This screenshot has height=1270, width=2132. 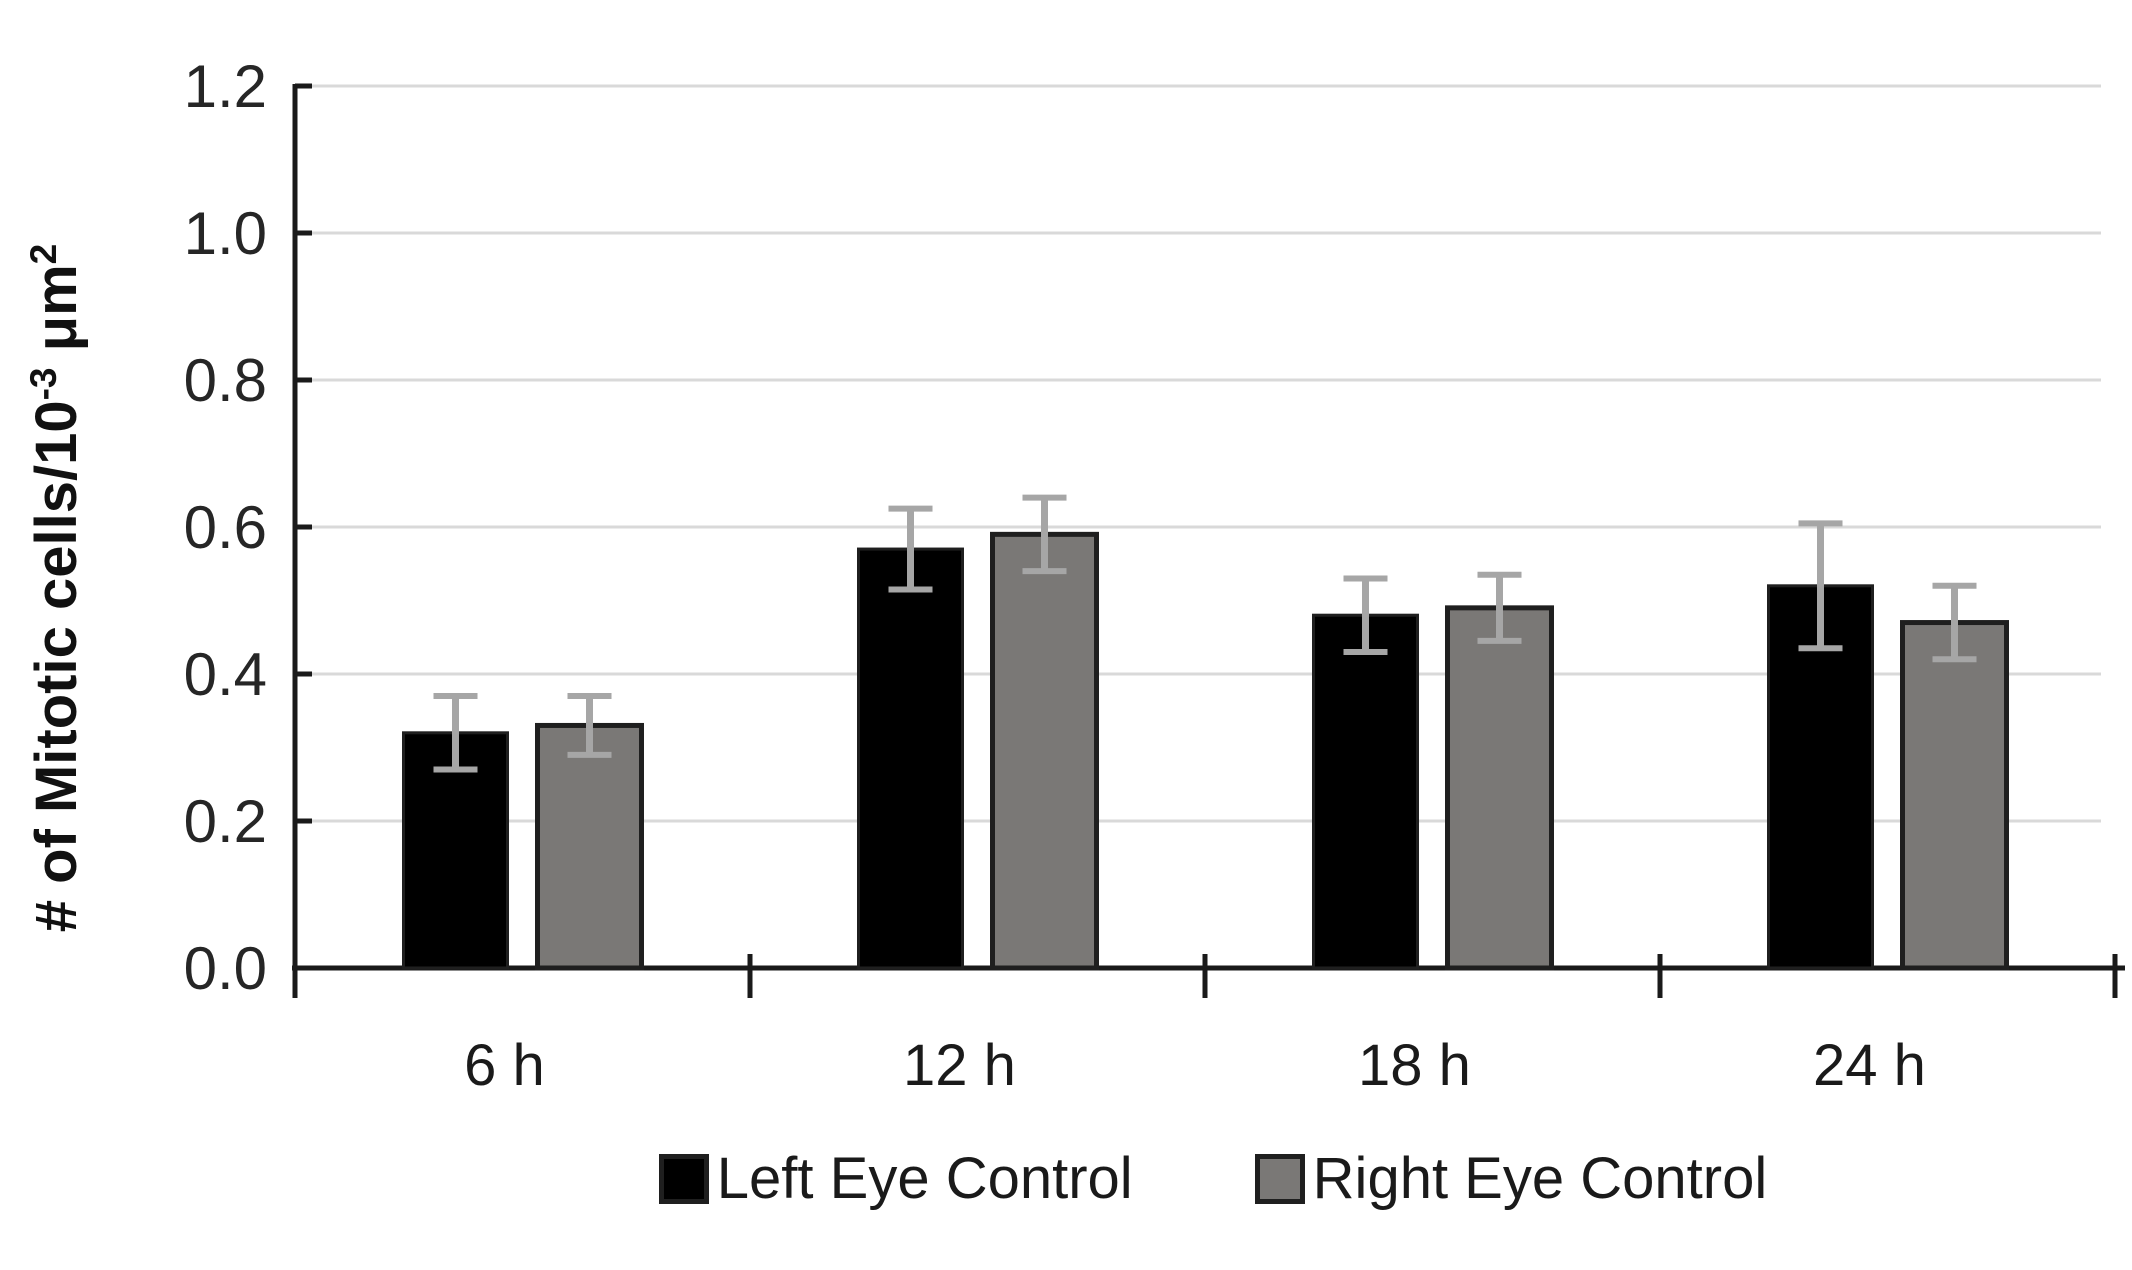 What do you see at coordinates (1044, 751) in the screenshot?
I see `bar-right-eye-control-12h` at bounding box center [1044, 751].